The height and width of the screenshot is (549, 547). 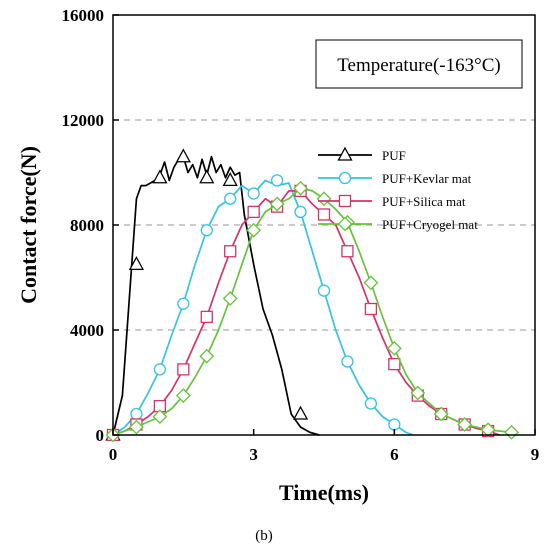 I want to click on x-tick-label: 6, so click(x=394, y=454).